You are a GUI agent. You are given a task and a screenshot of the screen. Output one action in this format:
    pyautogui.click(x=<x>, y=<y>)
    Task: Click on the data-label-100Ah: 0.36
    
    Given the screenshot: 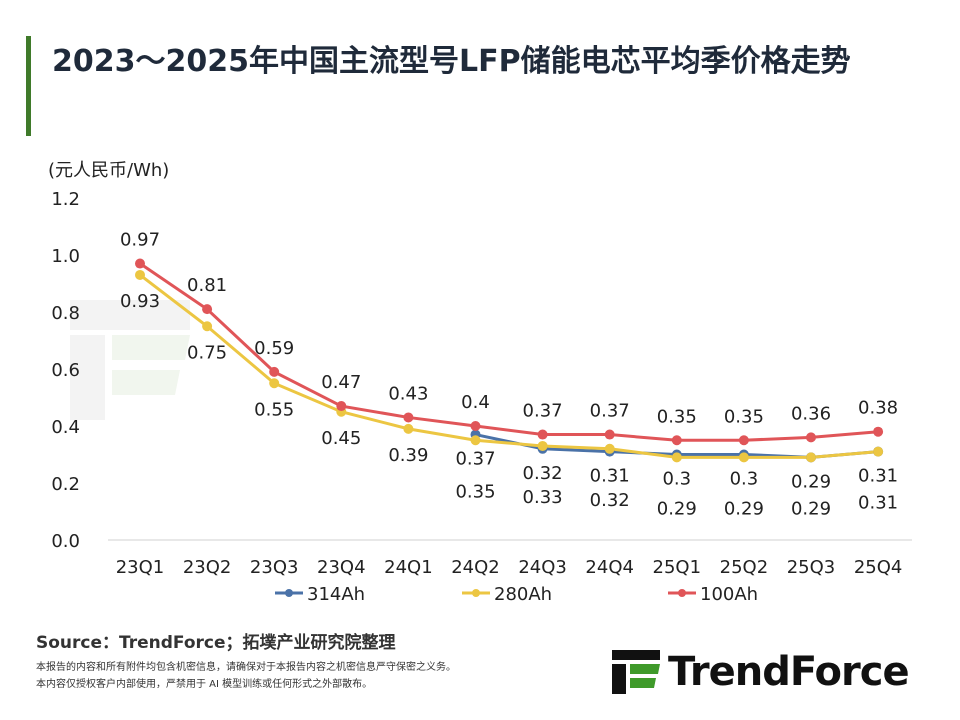 What is the action you would take?
    pyautogui.click(x=811, y=413)
    